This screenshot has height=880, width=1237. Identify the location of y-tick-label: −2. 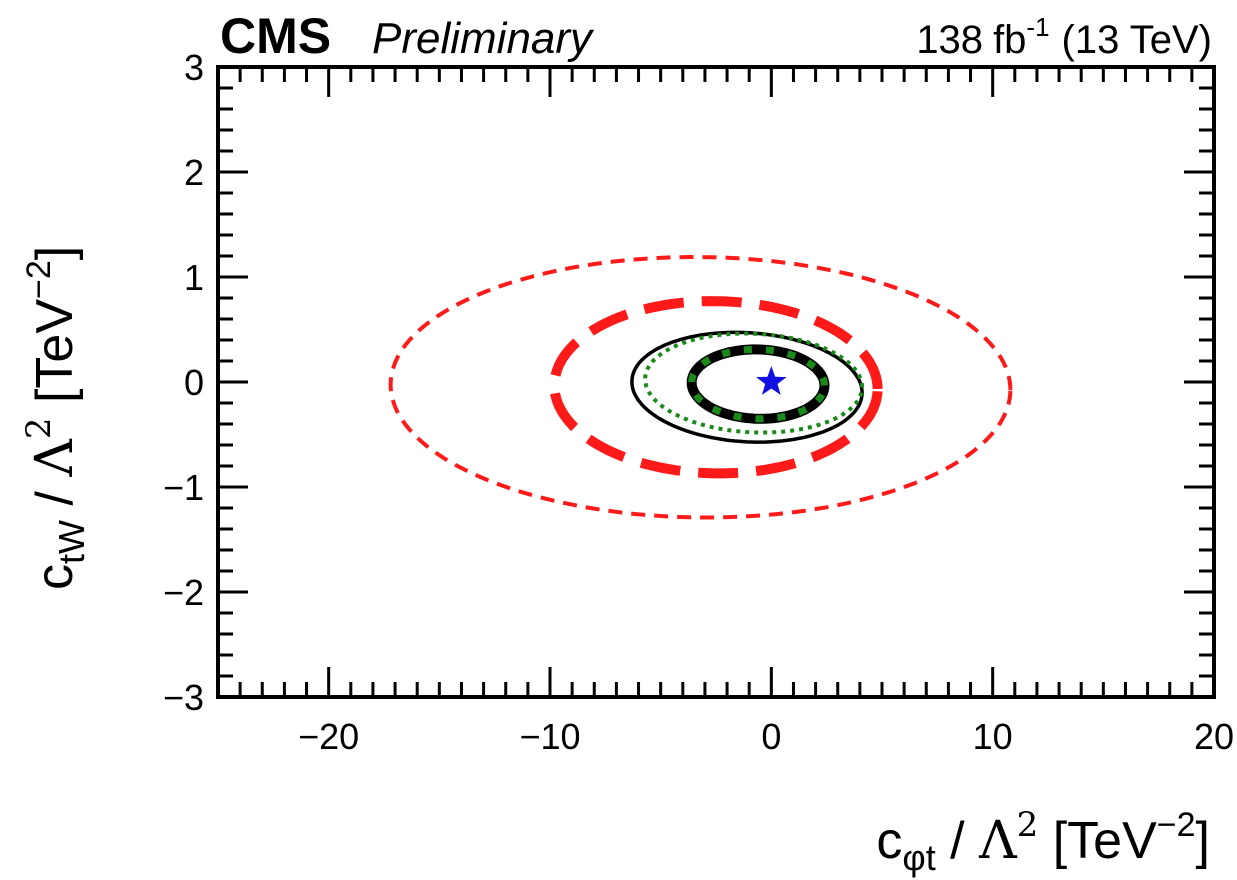
(183, 592).